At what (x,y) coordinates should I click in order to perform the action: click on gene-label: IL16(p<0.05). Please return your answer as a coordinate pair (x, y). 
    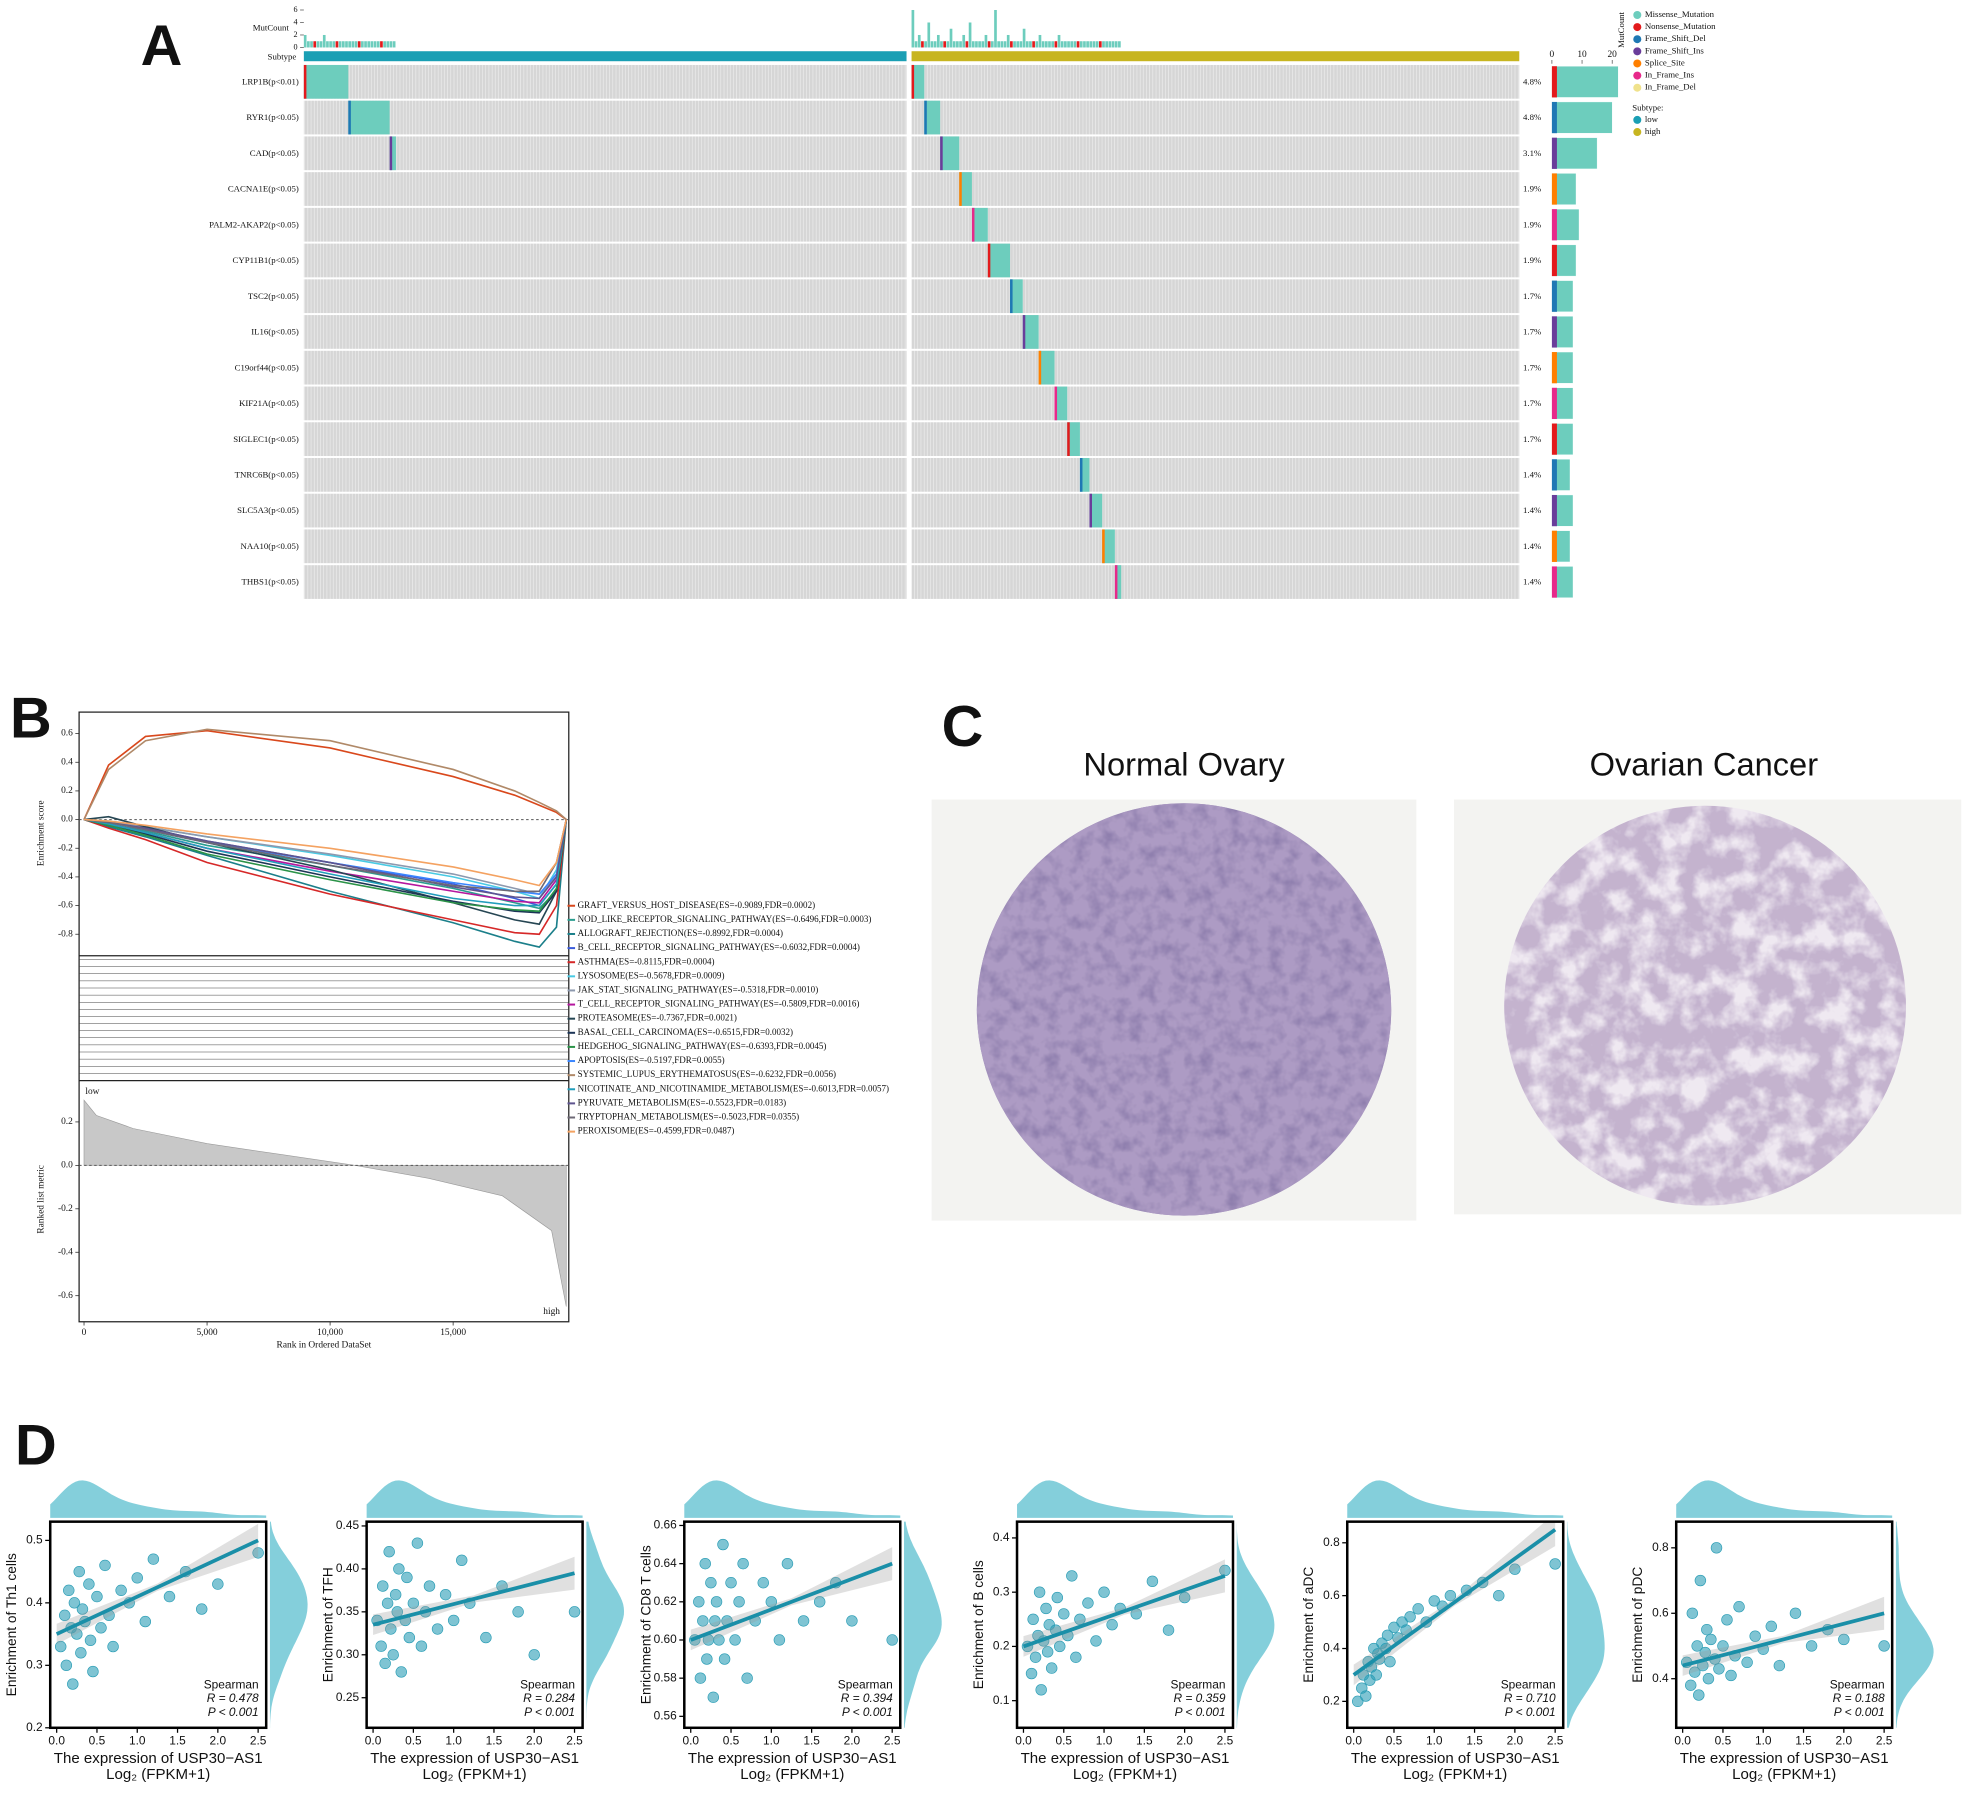
    Looking at the image, I should click on (275, 332).